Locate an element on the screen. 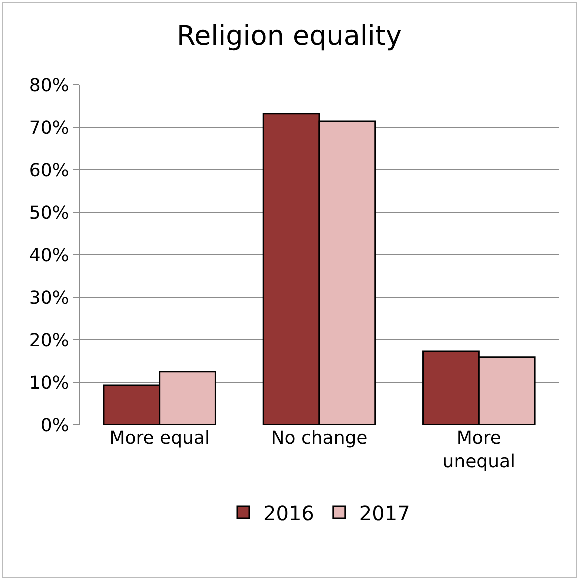 This screenshot has height=580, width=579. chart-title: Religion equality is located at coordinates (289, 36).